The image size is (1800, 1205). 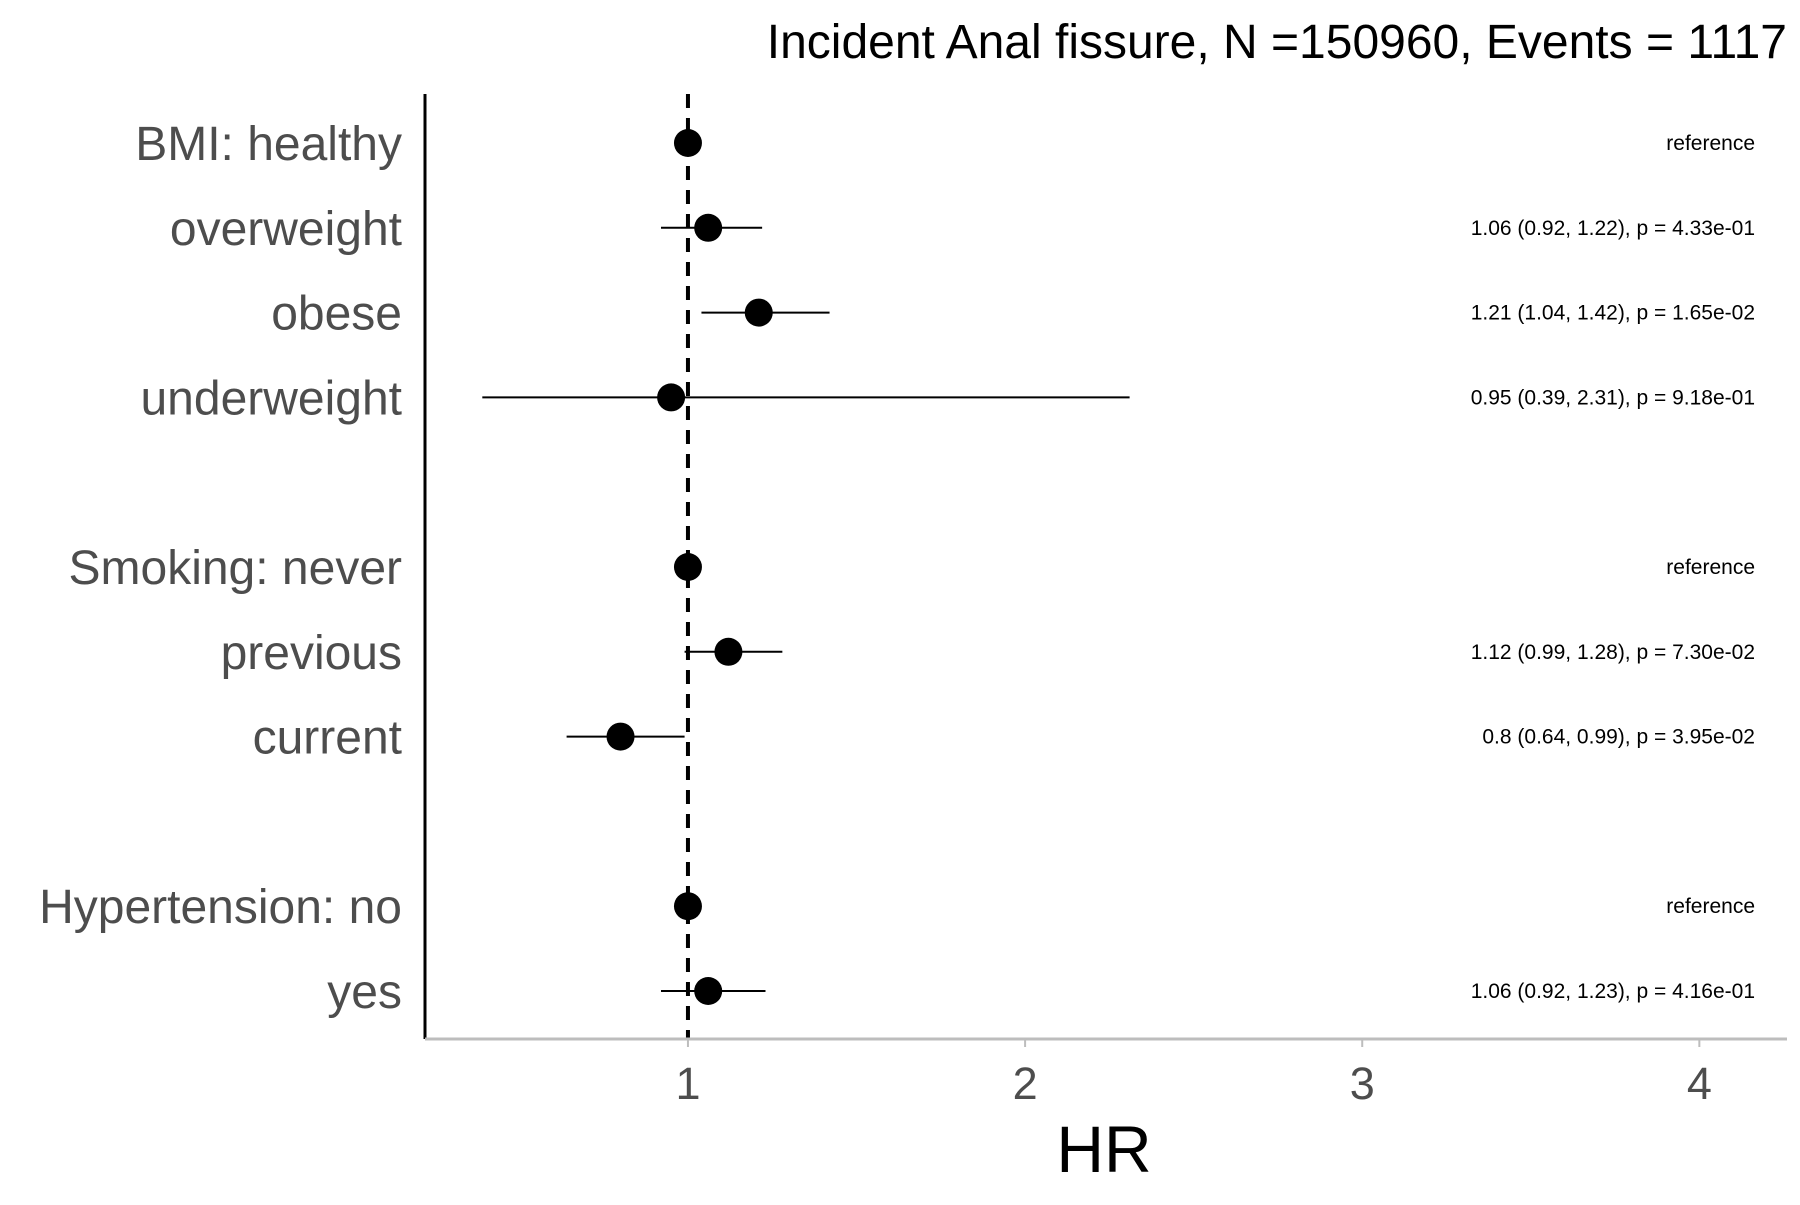 What do you see at coordinates (1025, 1083) in the screenshot?
I see `x-tick-label: 2` at bounding box center [1025, 1083].